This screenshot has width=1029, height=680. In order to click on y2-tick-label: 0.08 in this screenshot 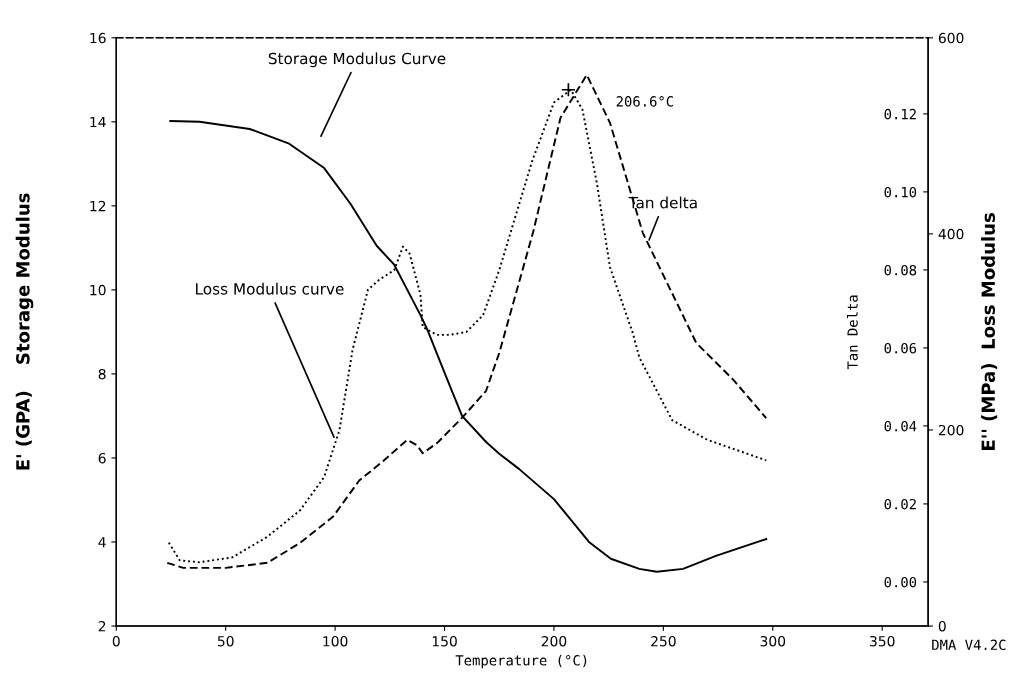, I will do `click(900, 270)`.